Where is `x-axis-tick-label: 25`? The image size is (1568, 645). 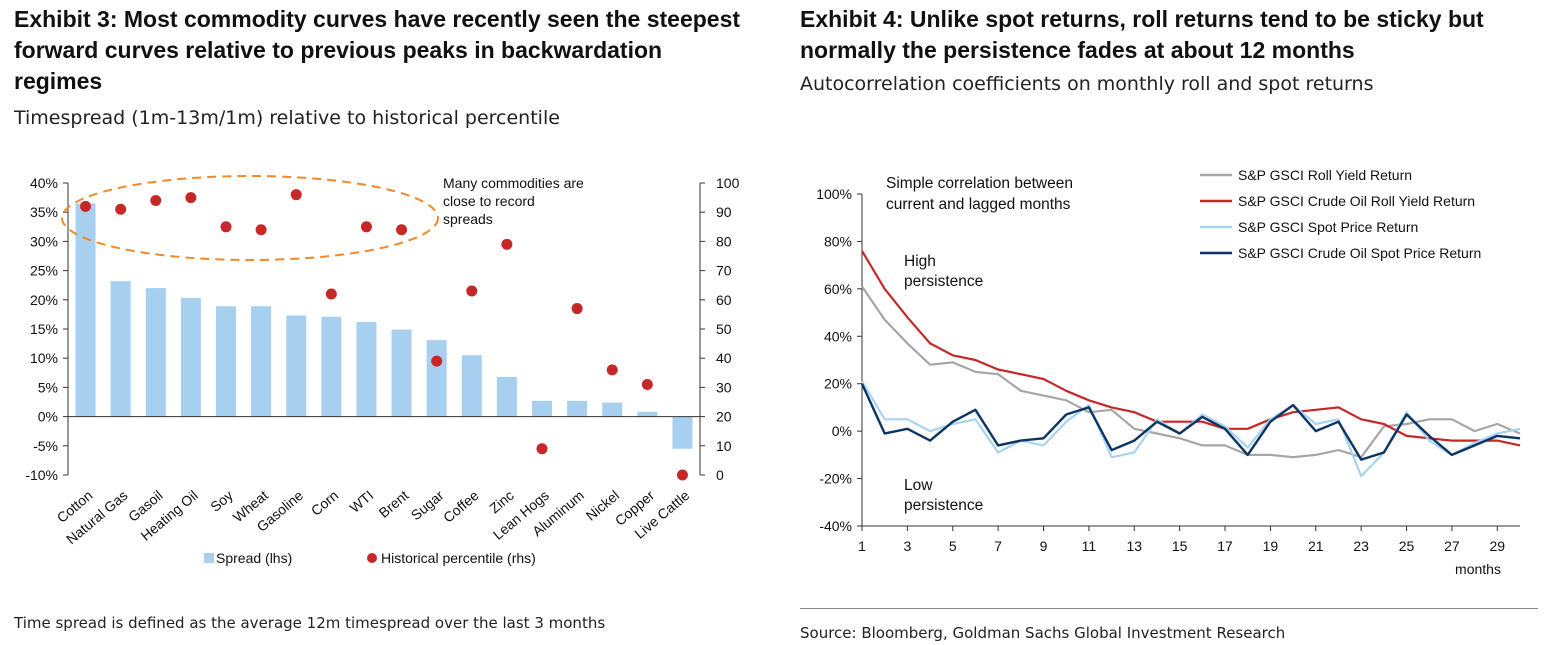 x-axis-tick-label: 25 is located at coordinates (1407, 546).